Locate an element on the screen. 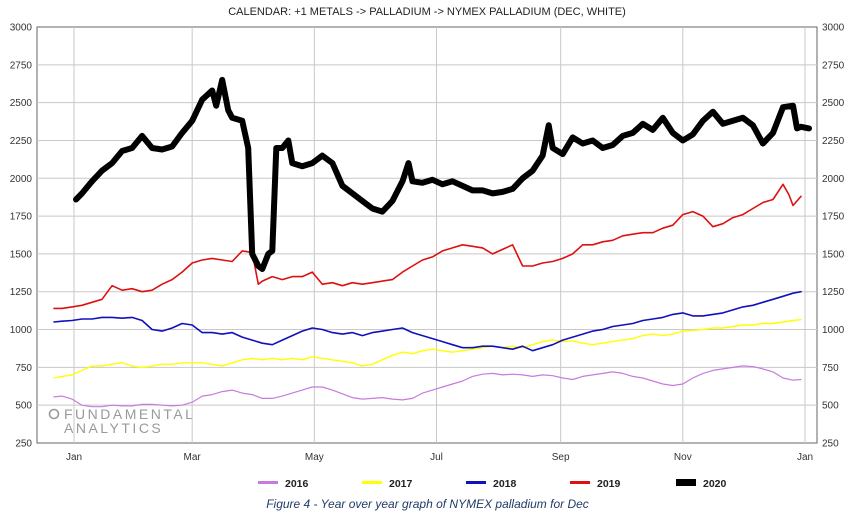 The height and width of the screenshot is (518, 855). y-tick-label-right: 750 is located at coordinates (830, 368).